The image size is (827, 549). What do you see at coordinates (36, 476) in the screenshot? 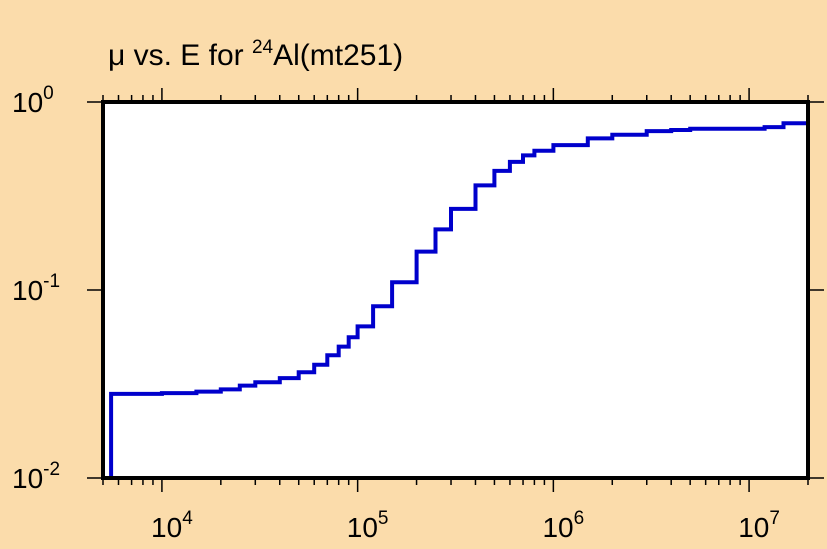
I see `y-tick-label: 10⁻²` at bounding box center [36, 476].